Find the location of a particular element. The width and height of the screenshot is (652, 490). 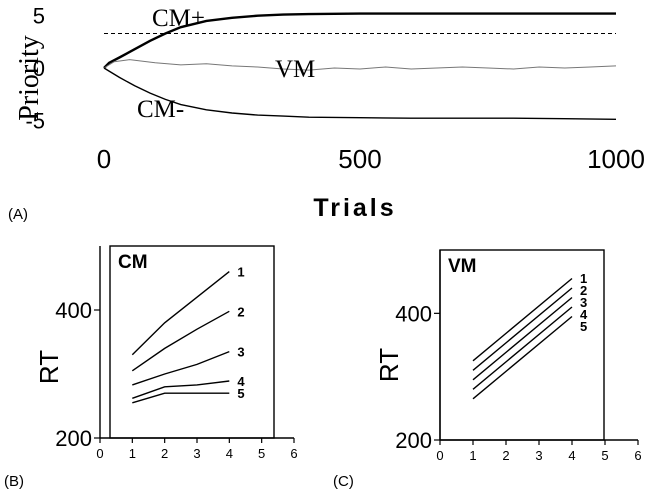

series-label: CM+ is located at coordinates (178, 18).